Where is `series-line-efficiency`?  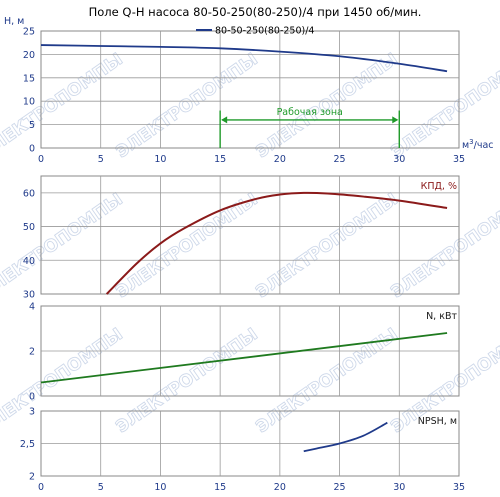
series-line-efficiency is located at coordinates (276, 243).